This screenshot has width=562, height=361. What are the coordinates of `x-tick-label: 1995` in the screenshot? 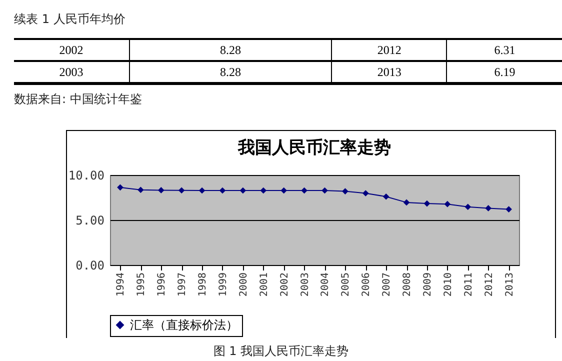 It's located at (142, 284).